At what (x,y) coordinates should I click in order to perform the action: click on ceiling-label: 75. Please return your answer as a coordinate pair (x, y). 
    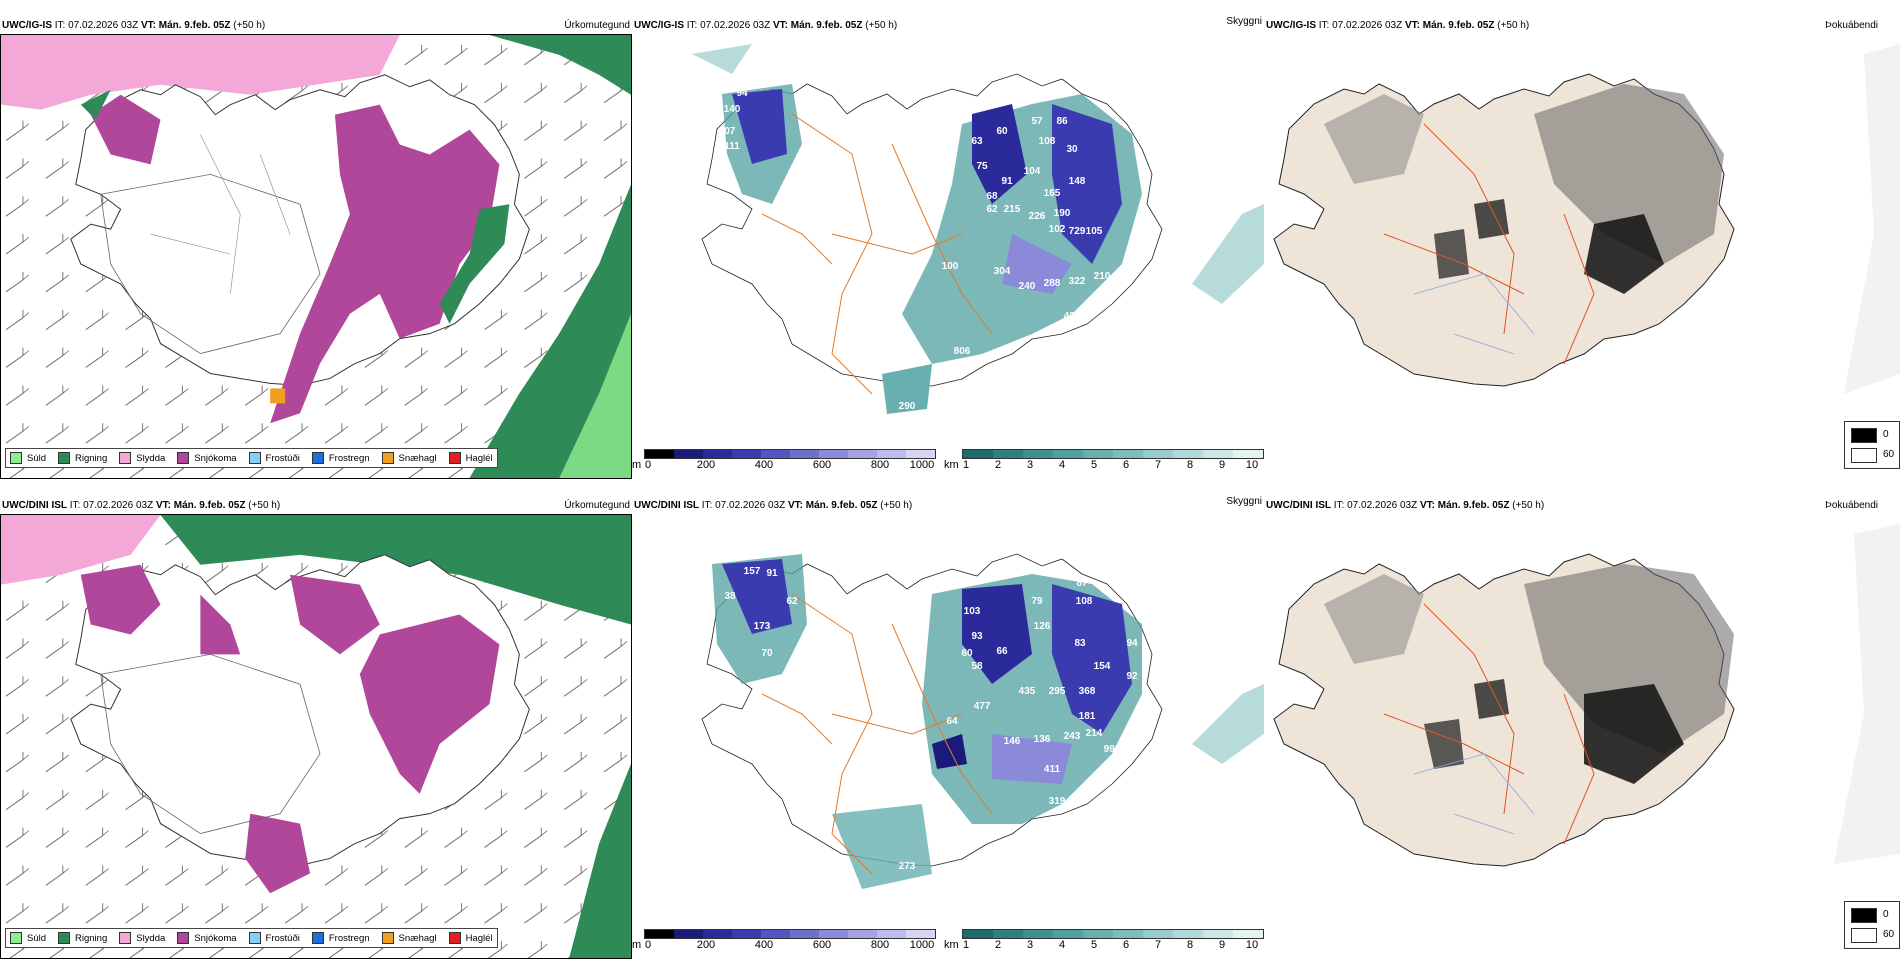
    Looking at the image, I should click on (982, 166).